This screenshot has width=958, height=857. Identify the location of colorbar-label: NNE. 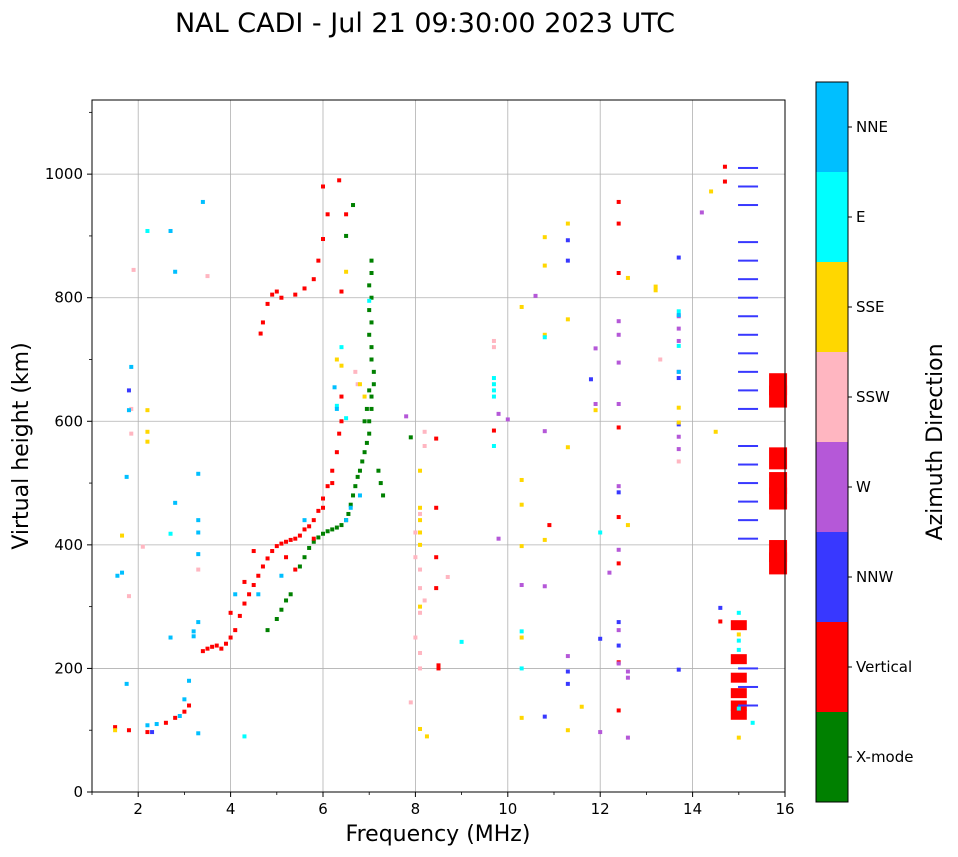
(872, 127).